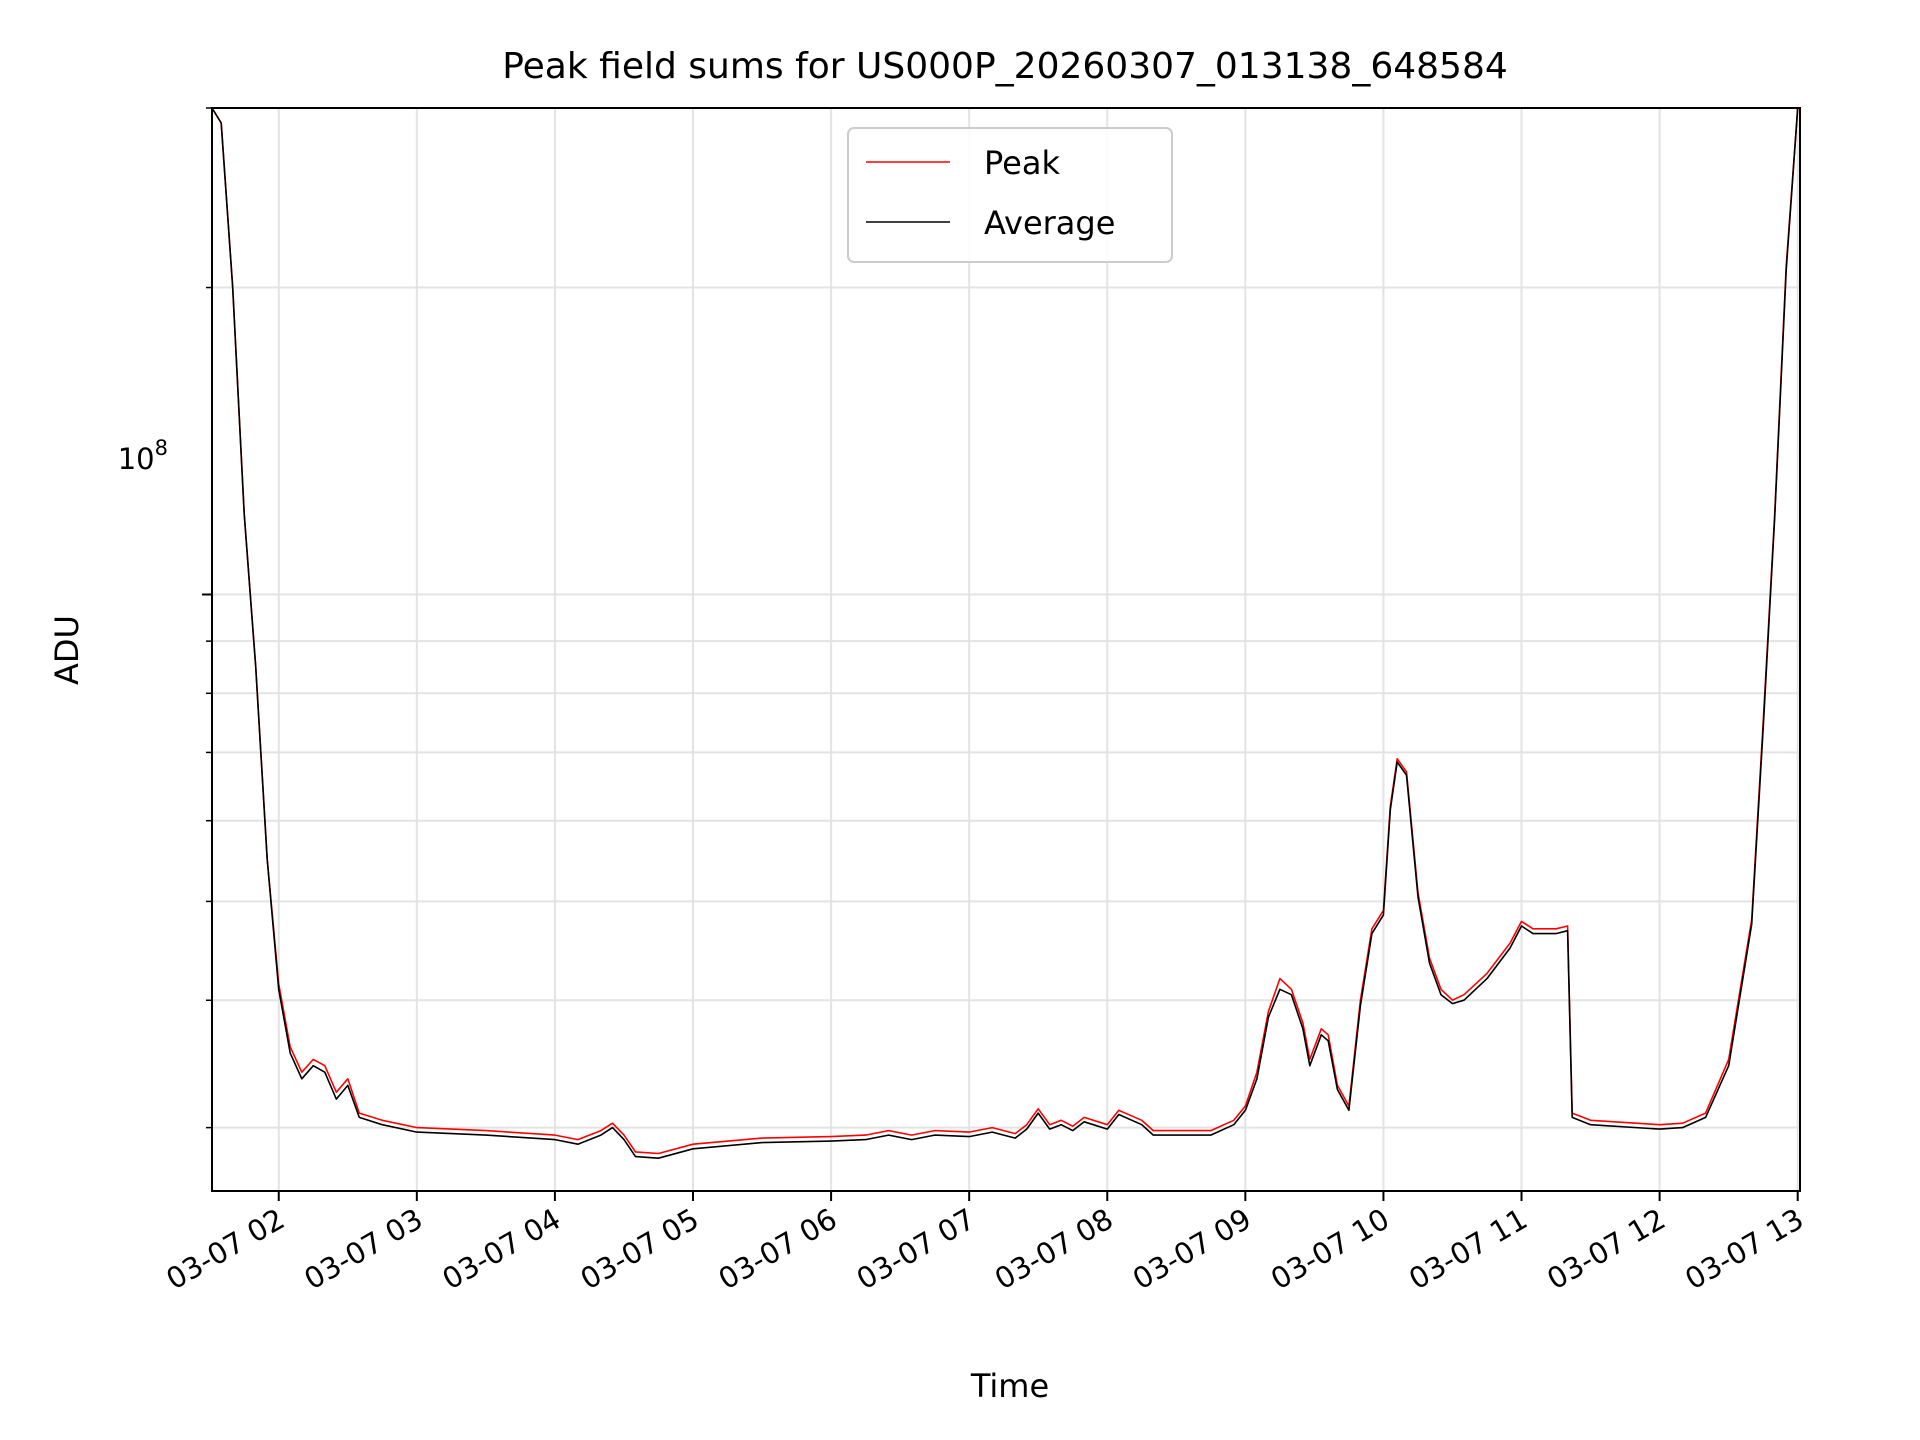  What do you see at coordinates (1010, 195) in the screenshot?
I see `legend: Peak Average` at bounding box center [1010, 195].